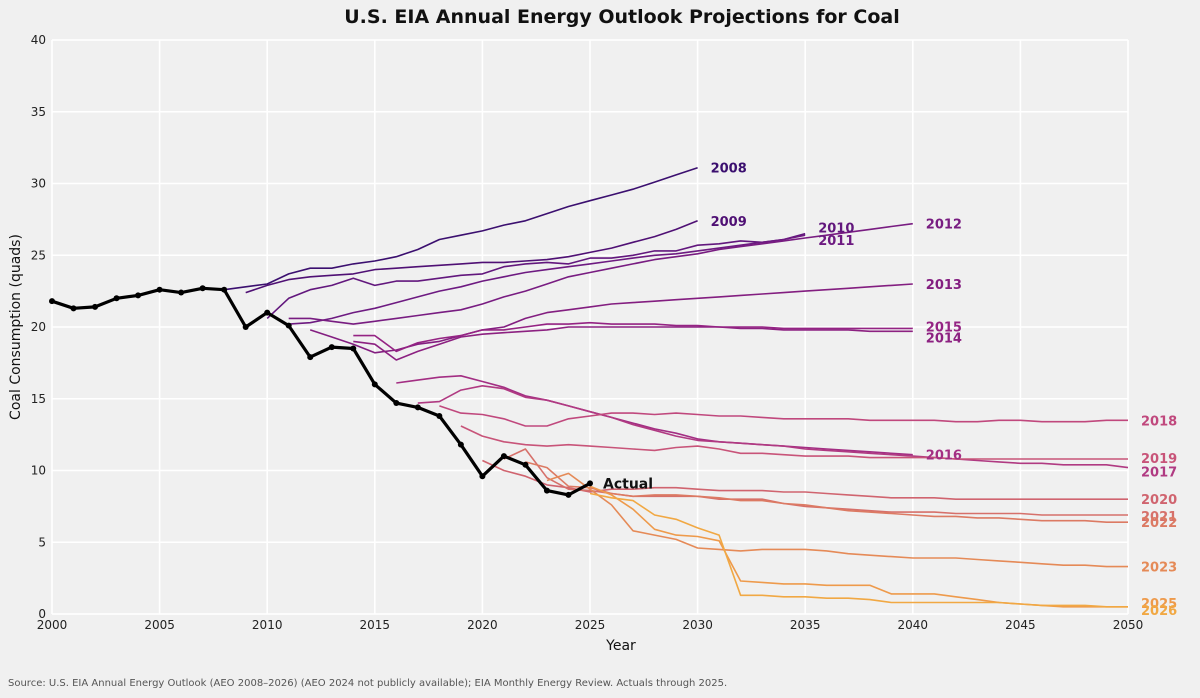 This screenshot has height=698, width=1200. What do you see at coordinates (38, 40) in the screenshot?
I see `y-tick-label: 40` at bounding box center [38, 40].